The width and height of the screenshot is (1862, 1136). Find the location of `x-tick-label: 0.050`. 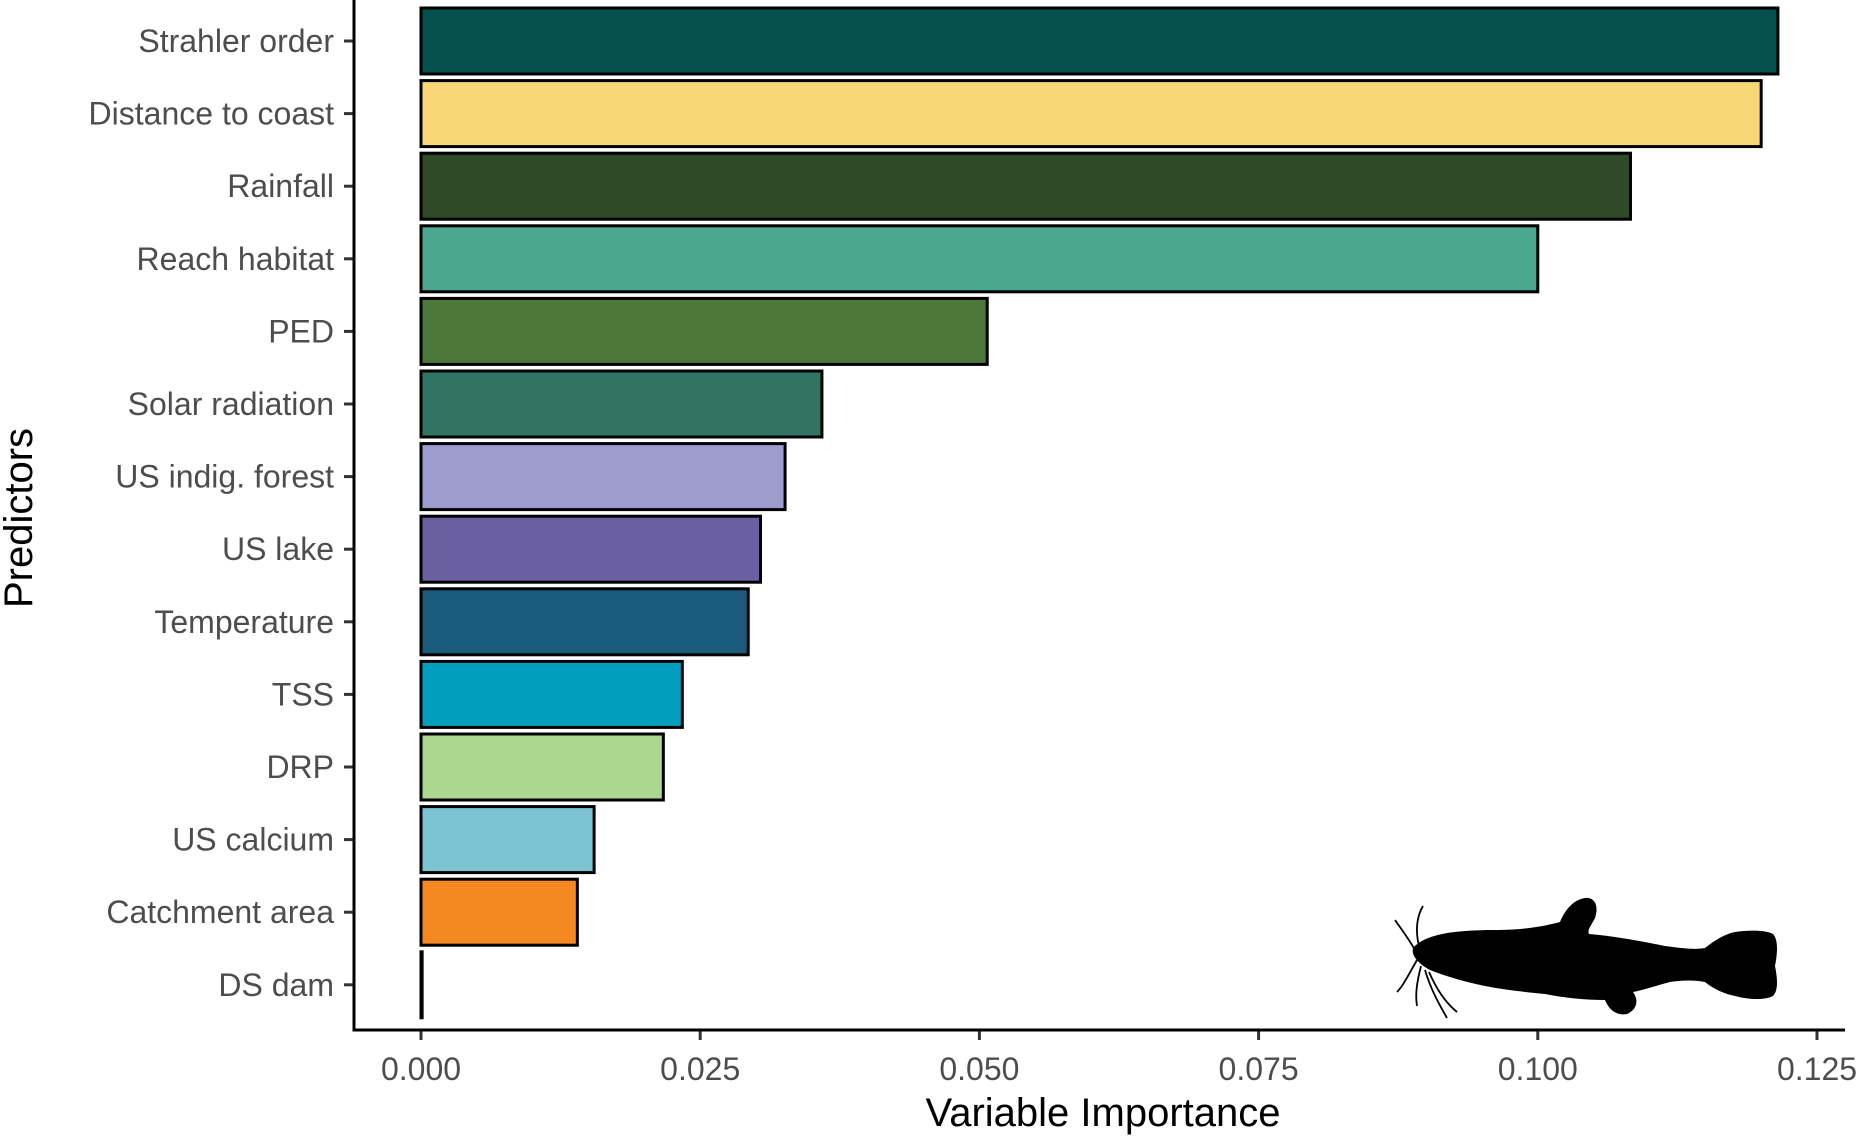

x-tick-label: 0.050 is located at coordinates (979, 1069).